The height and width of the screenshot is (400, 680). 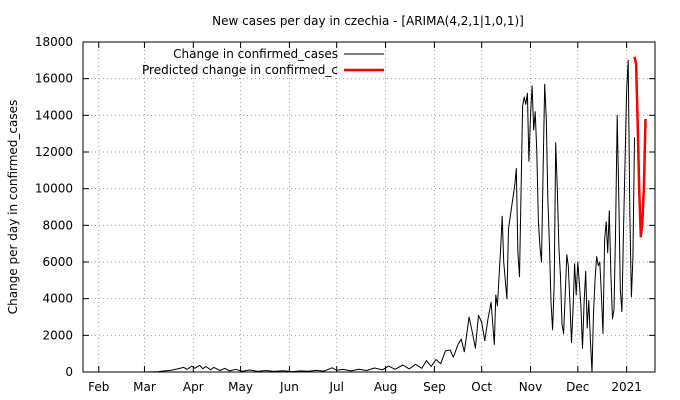 I want to click on legend-item-predicted-label: Predicted change in confirmed_c, so click(x=240, y=70).